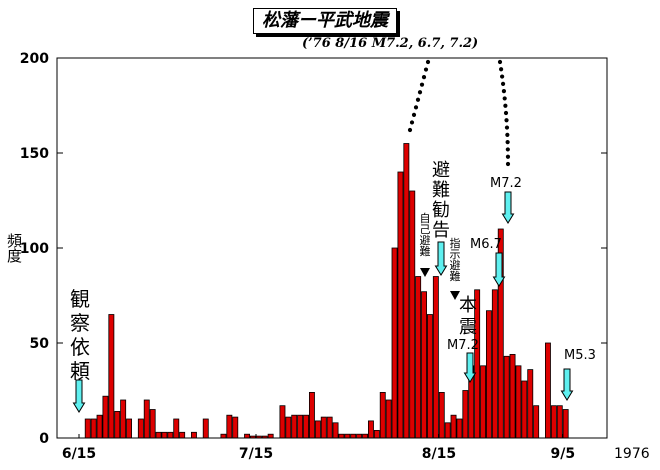 This screenshot has width=660, height=470. I want to click on annotation-char: 指, so click(455, 243).